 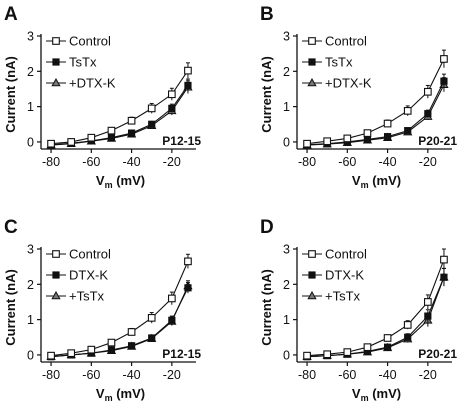 What do you see at coordinates (286, 250) in the screenshot?
I see `y-tick-label: 3` at bounding box center [286, 250].